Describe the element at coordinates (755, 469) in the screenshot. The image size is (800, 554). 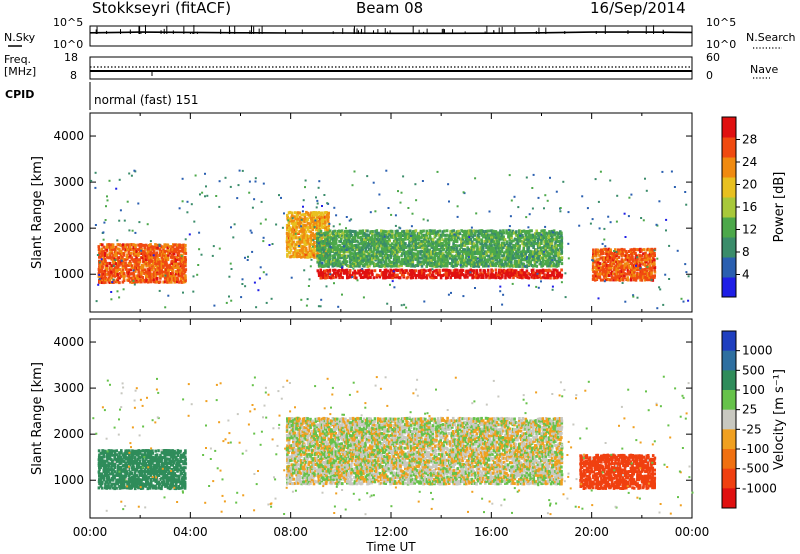
I see `velocity-colorbar-label: -500` at that location.